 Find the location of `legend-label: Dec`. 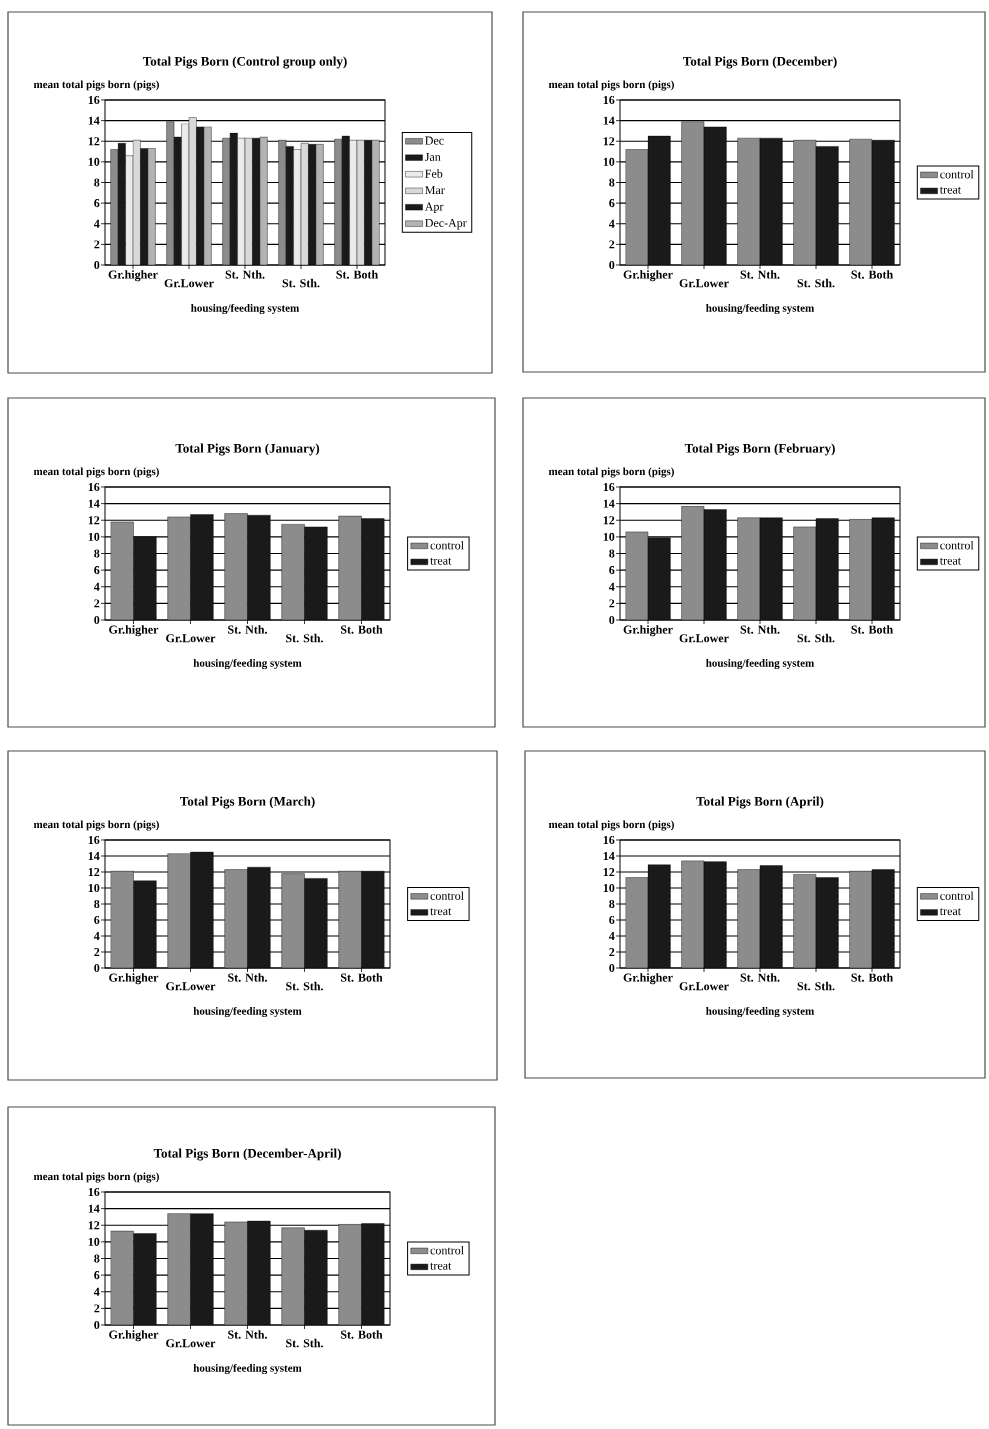

legend-label: Dec is located at coordinates (434, 140).